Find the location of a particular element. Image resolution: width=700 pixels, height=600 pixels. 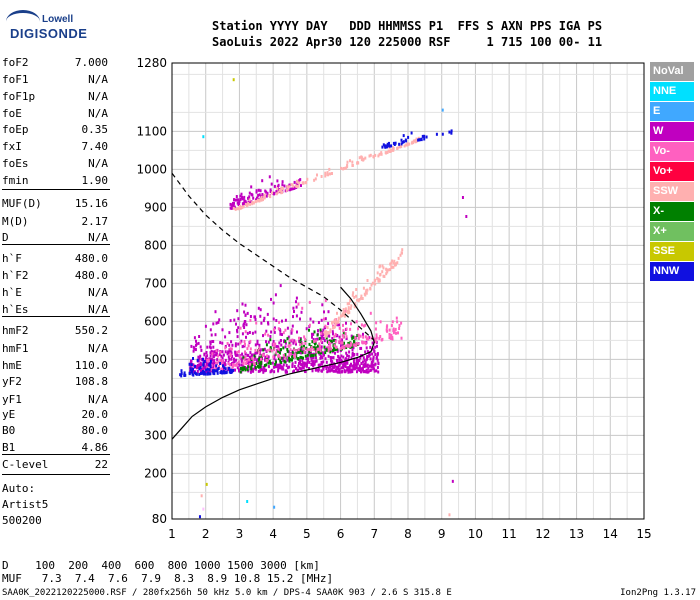

param-row: foEs N/A is located at coordinates (55, 164).